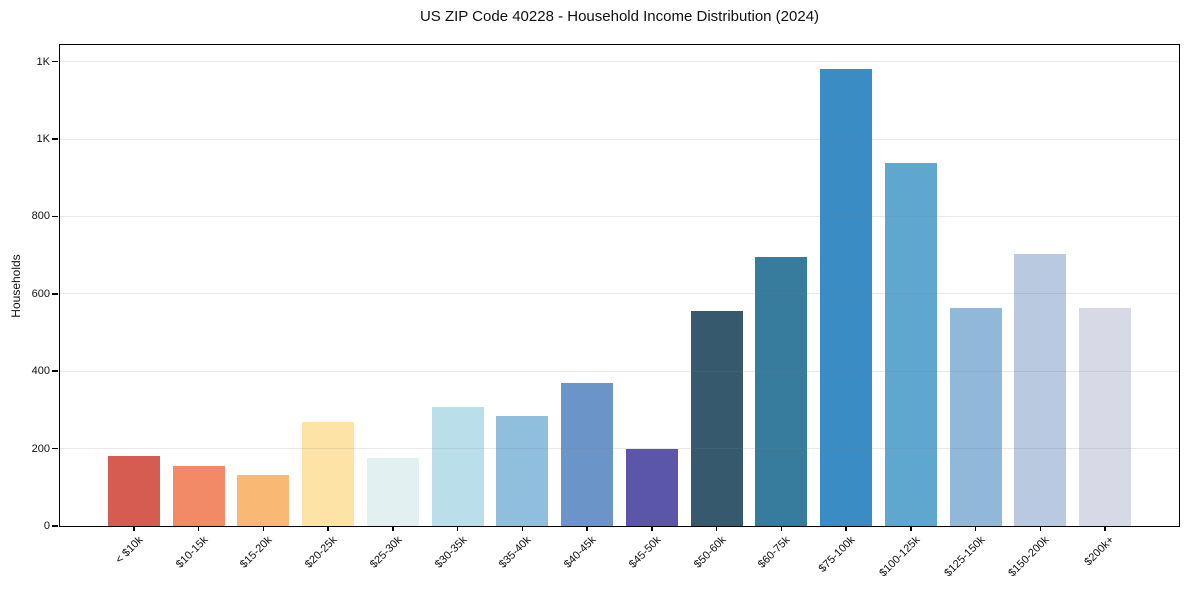 The width and height of the screenshot is (1189, 590). I want to click on y-tick-label: 200, so click(40, 448).